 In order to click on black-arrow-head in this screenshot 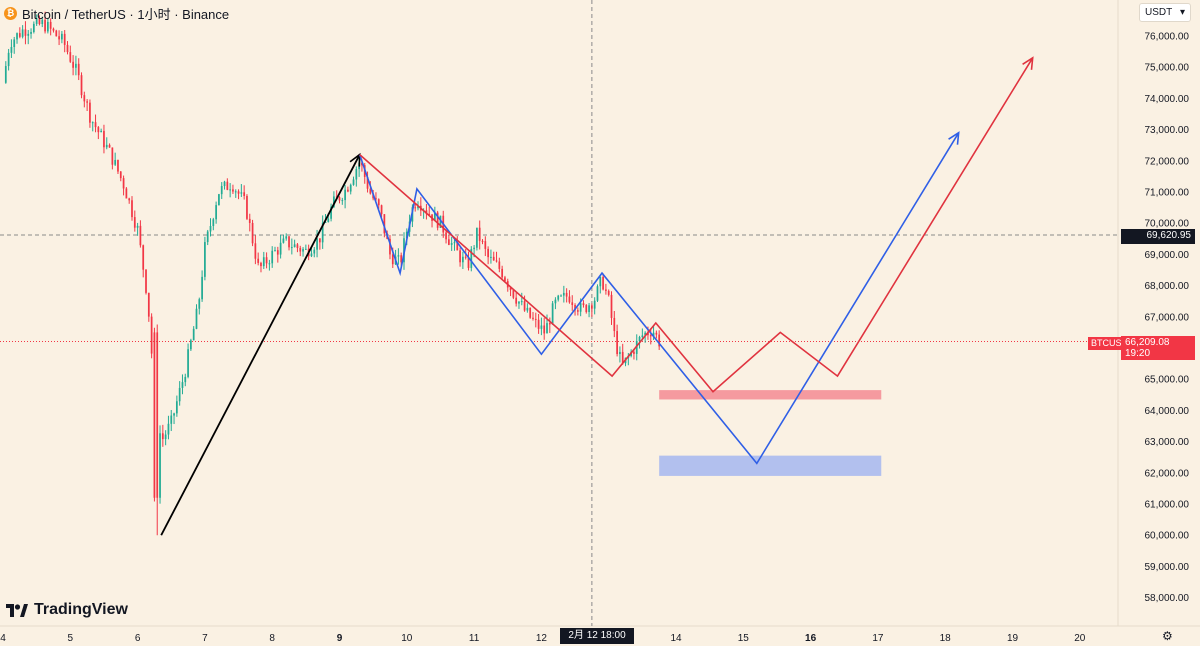, I will do `click(355, 159)`.